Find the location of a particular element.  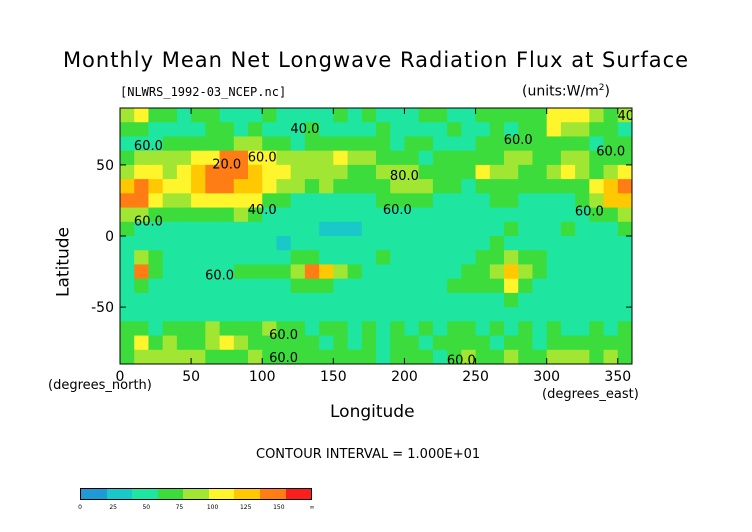

file-name-label: [NLWRS_1992-03_NCEP.nc] is located at coordinates (203, 92).